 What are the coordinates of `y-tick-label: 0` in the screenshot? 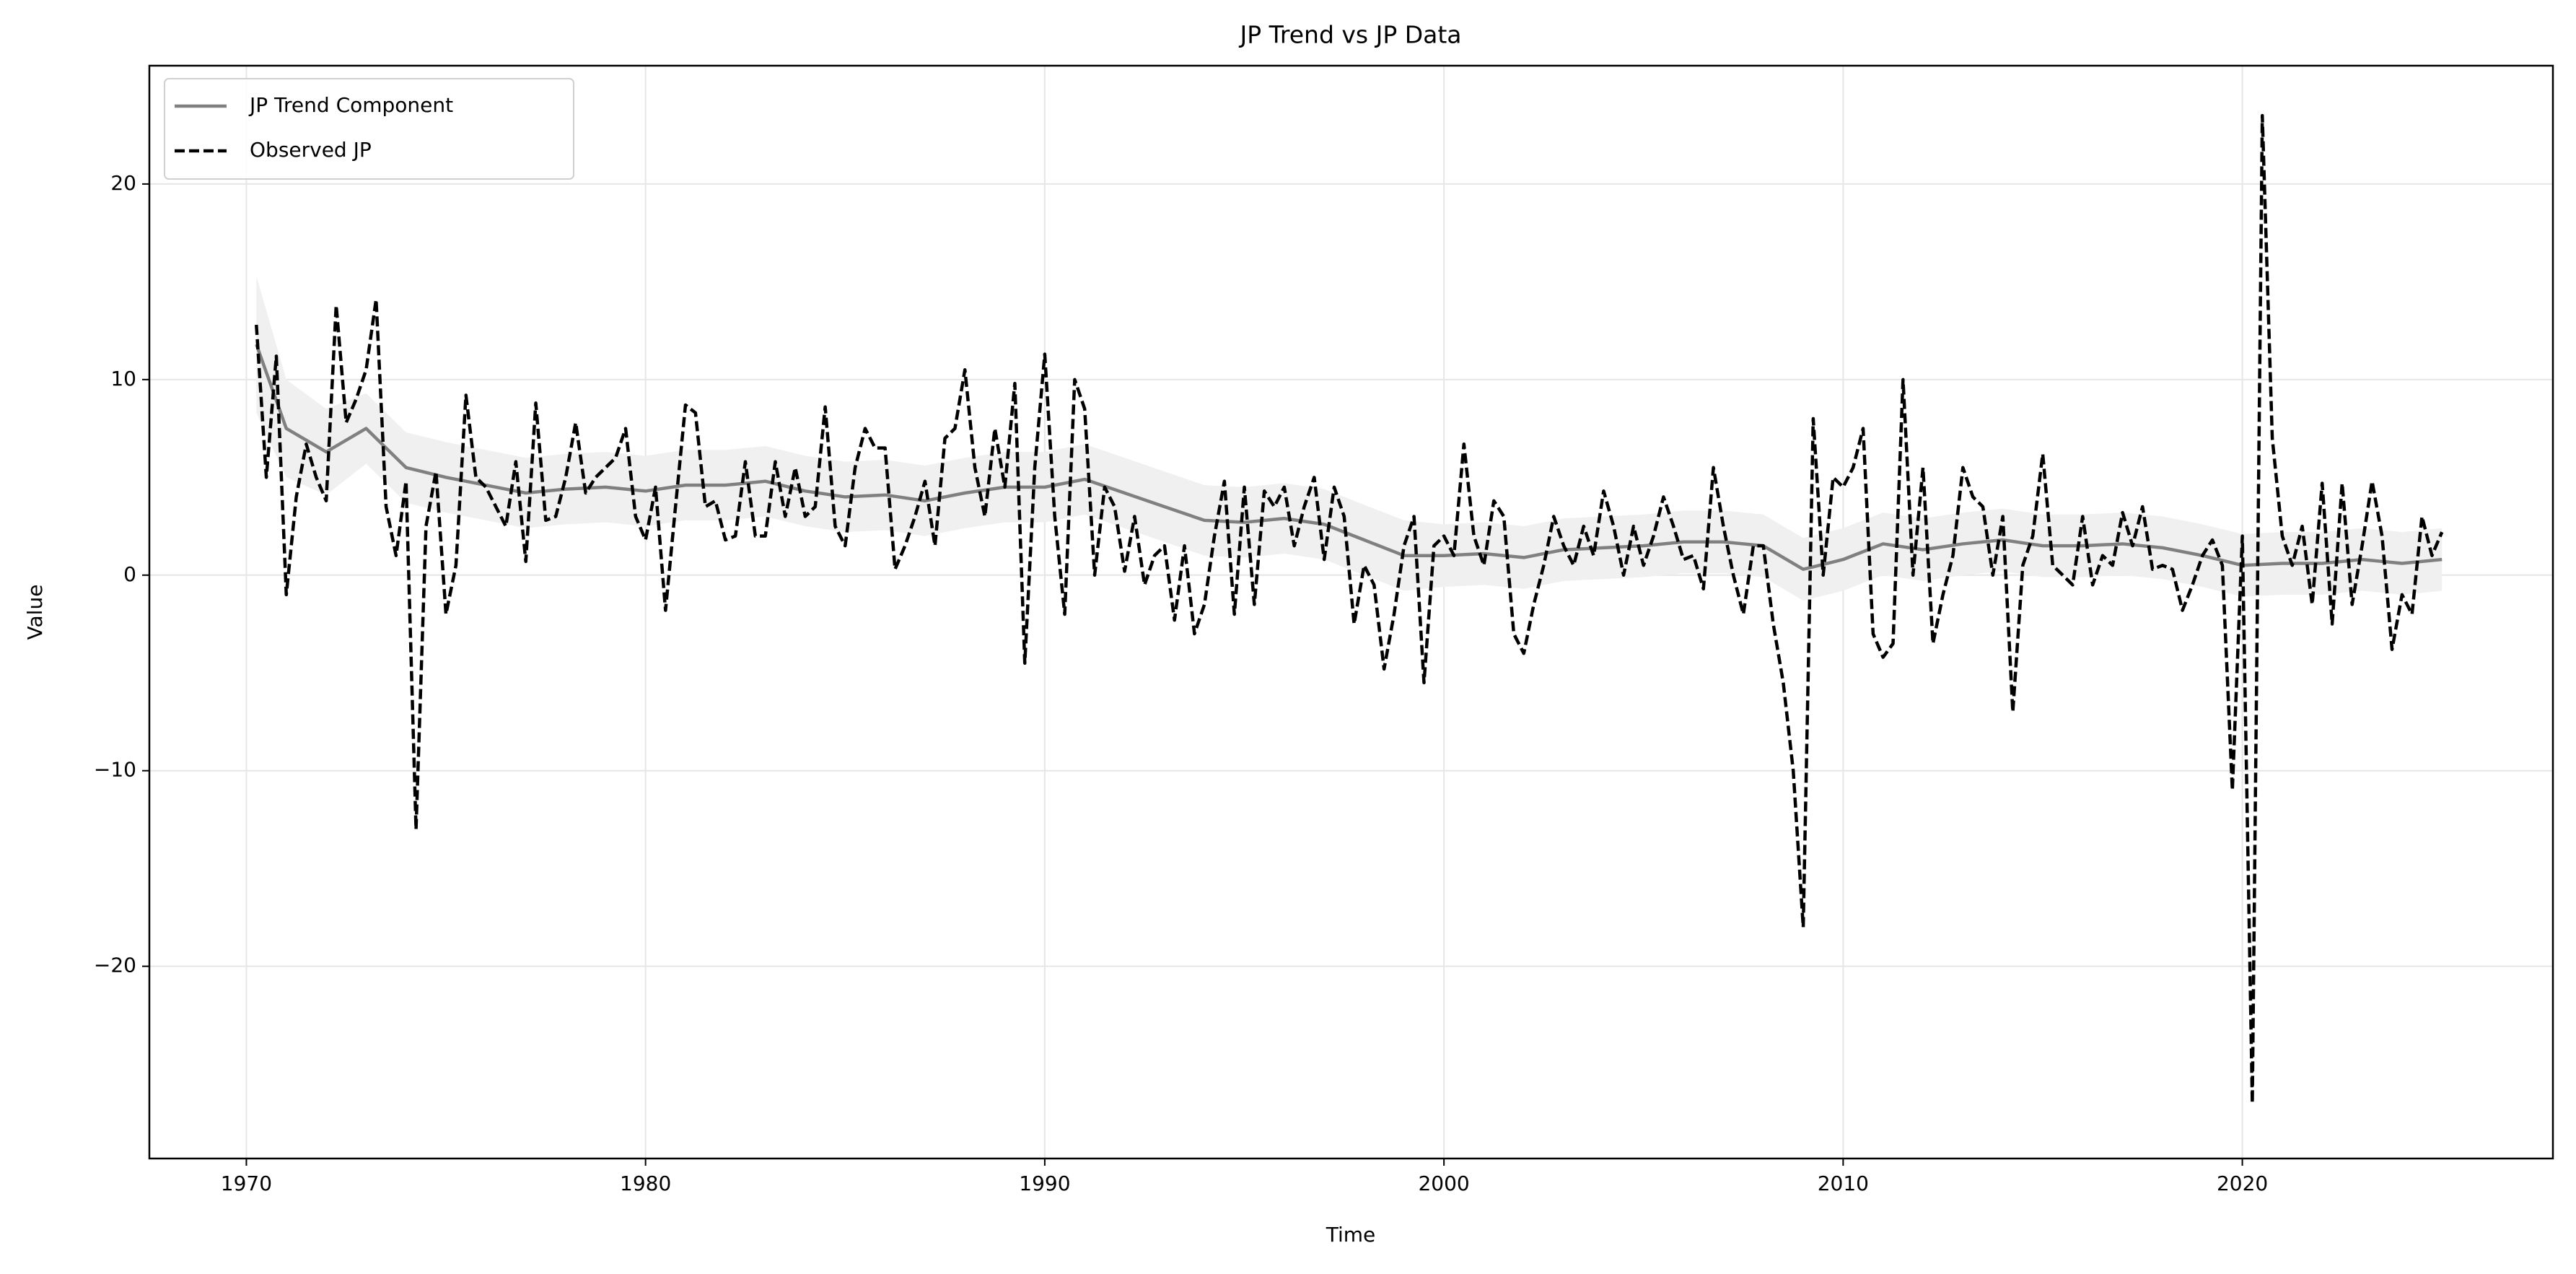 It's located at (129, 574).